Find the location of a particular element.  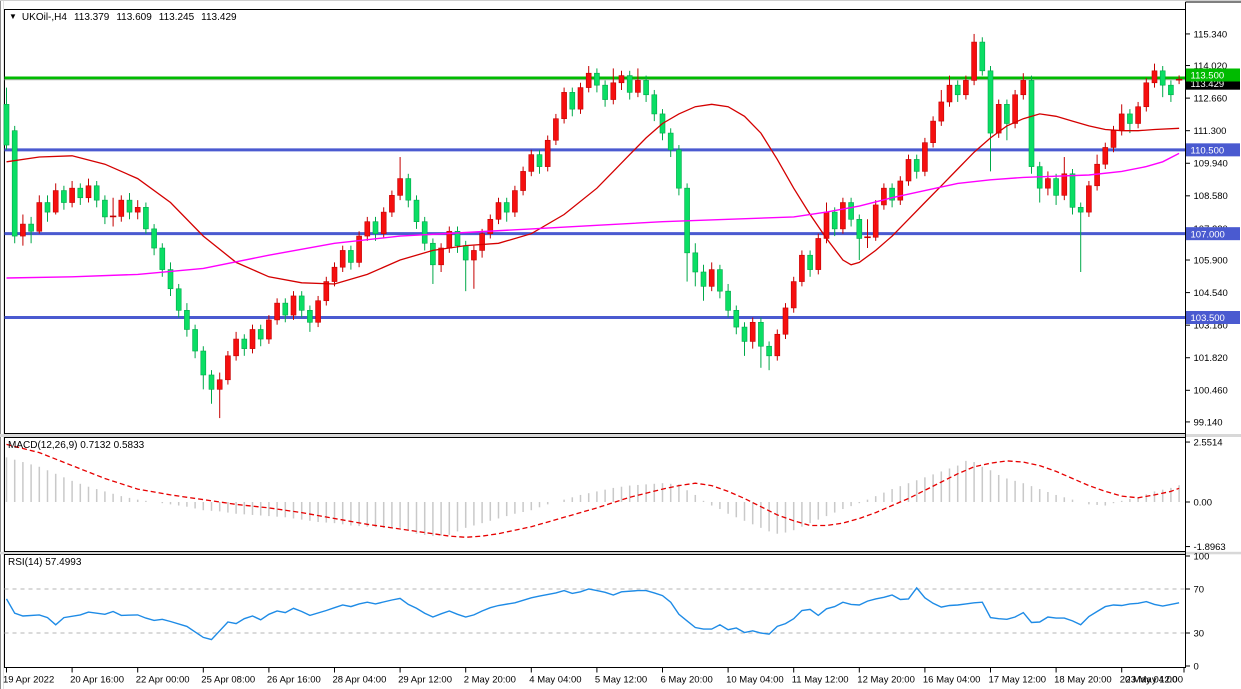

splitter-main-macd is located at coordinates (620, 435).